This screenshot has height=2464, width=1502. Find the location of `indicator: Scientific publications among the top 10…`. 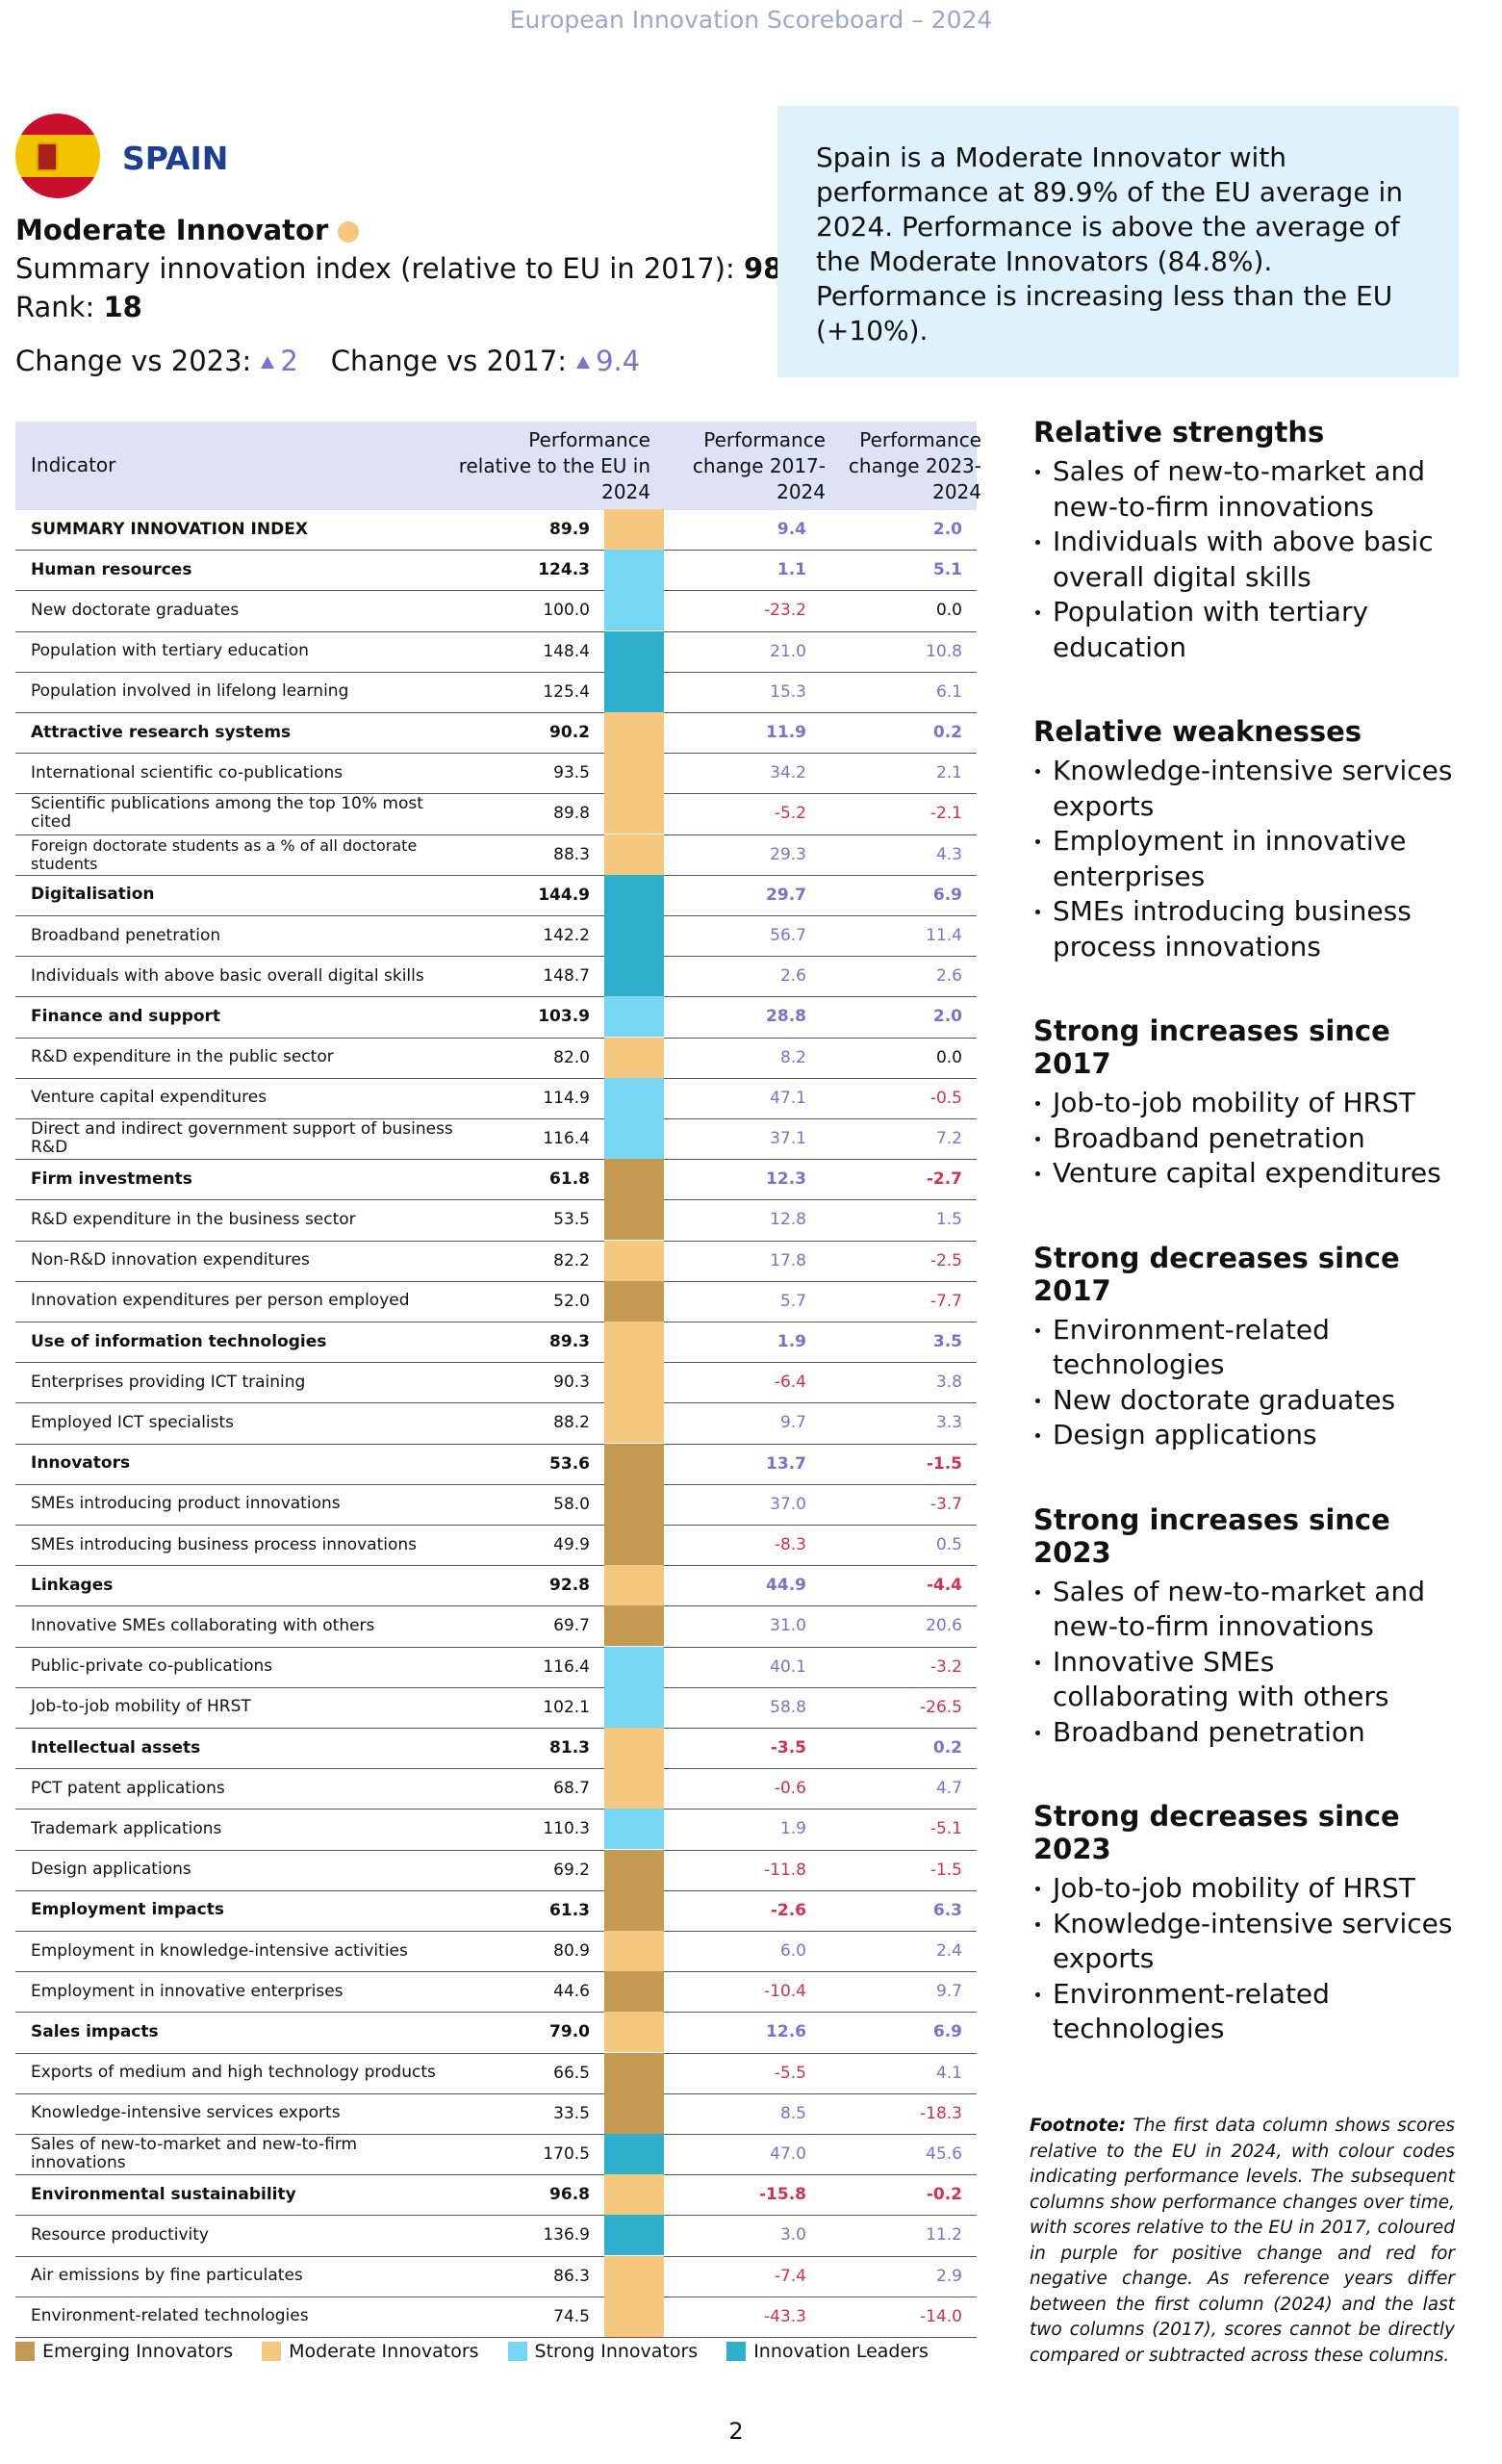

indicator: Scientific publications among the top 10… is located at coordinates (227, 813).